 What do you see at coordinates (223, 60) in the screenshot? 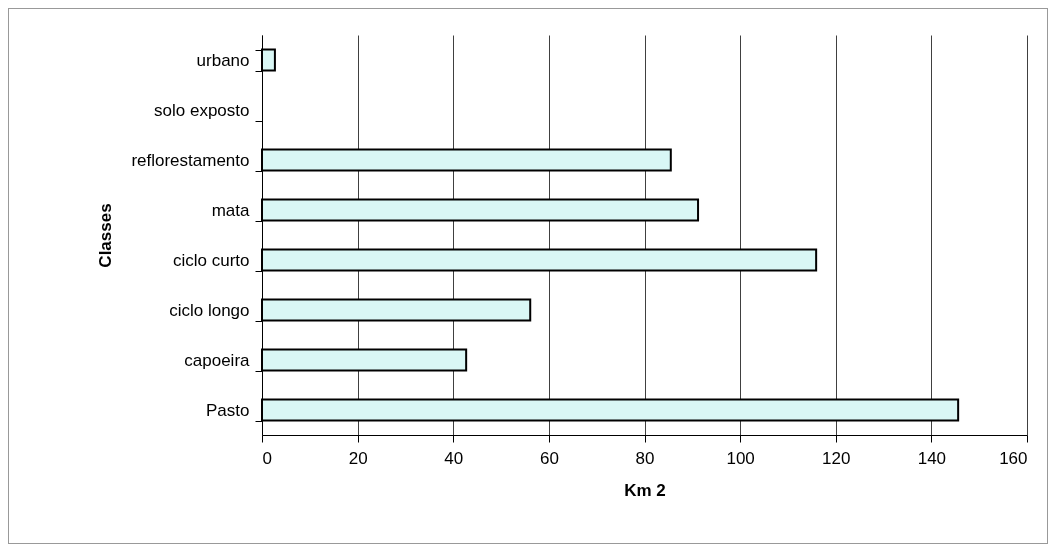
I see `y-tick-label: urbano` at bounding box center [223, 60].